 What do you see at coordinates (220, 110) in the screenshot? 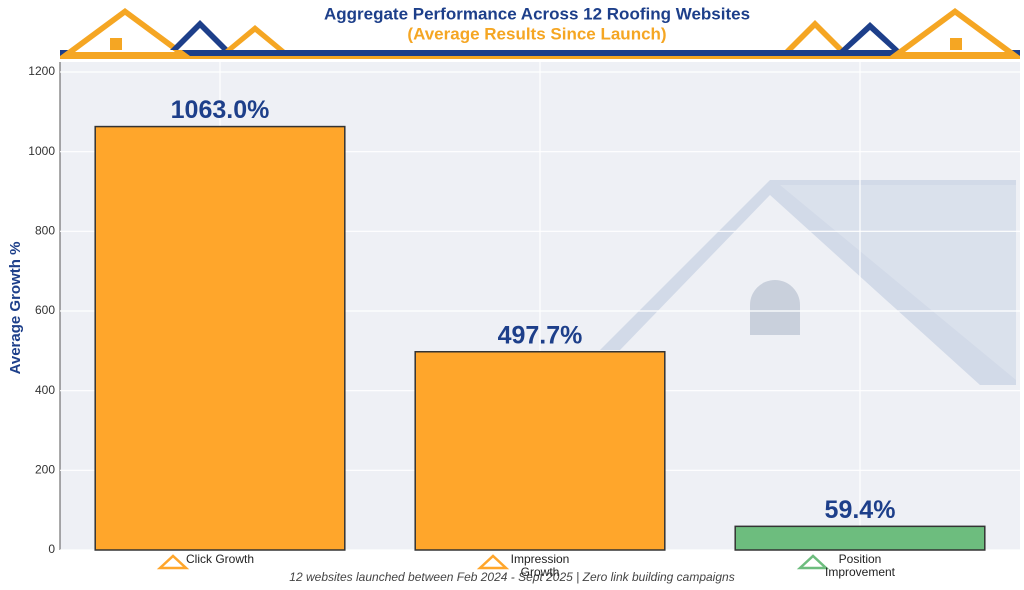
I see `value-label: 1063.0%` at bounding box center [220, 110].